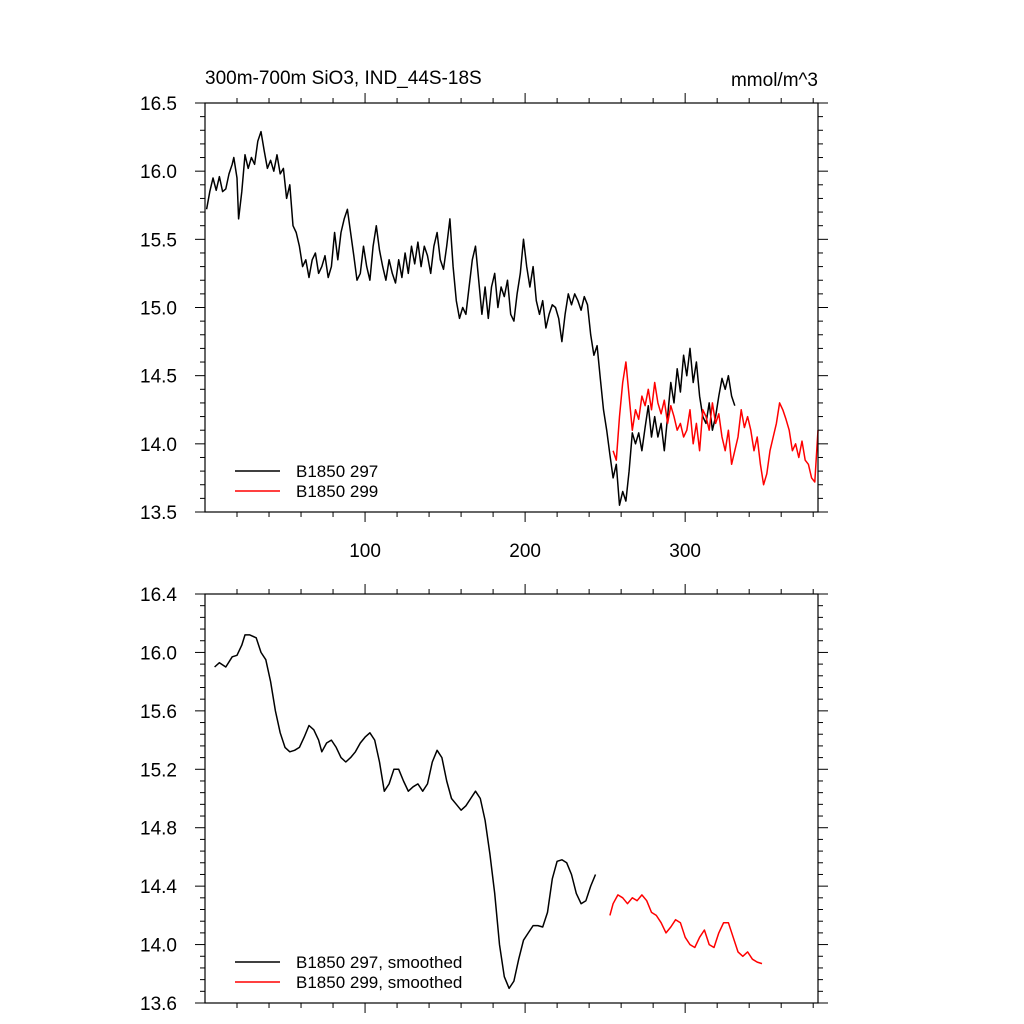 The height and width of the screenshot is (1024, 1024). Describe the element at coordinates (158, 712) in the screenshot. I see `y-tick-label: 15.6` at that location.